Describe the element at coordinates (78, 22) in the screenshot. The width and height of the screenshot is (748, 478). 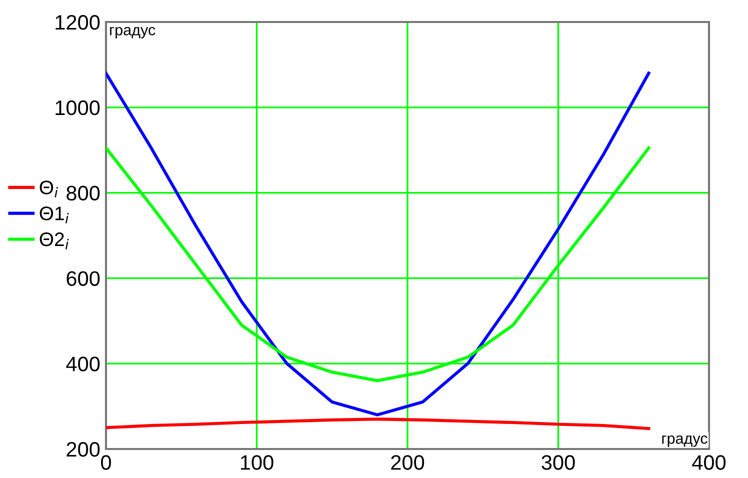
I see `y-tick-label: 1200` at that location.